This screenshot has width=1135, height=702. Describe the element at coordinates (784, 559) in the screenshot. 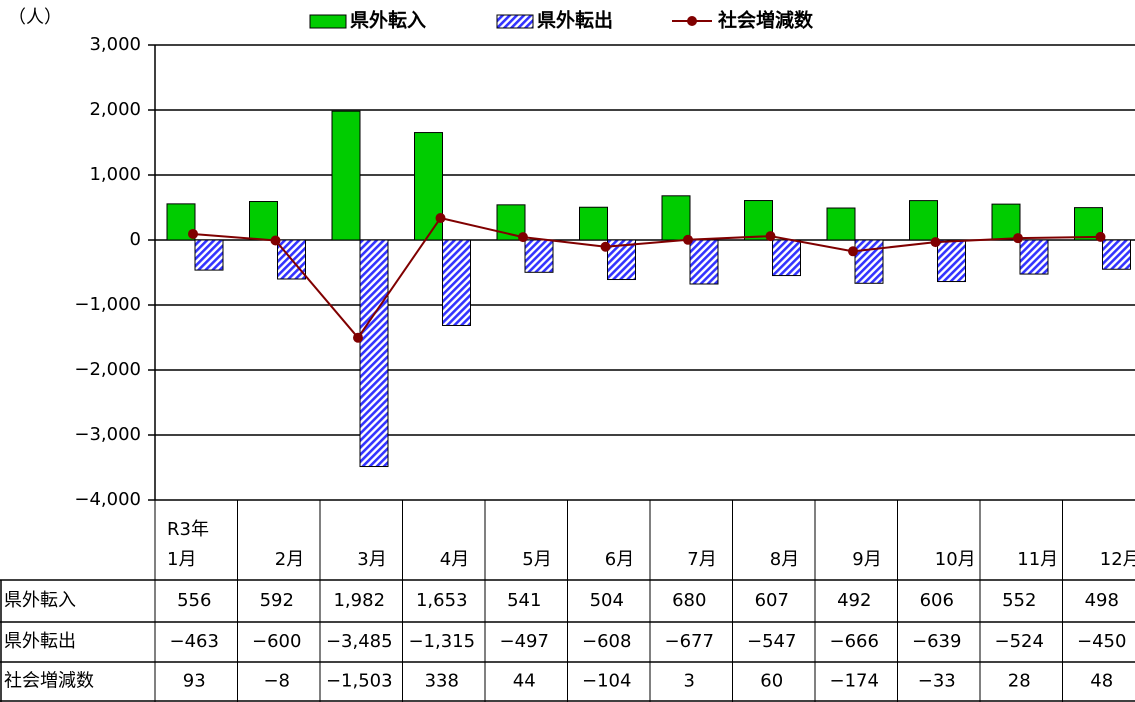

I see `category-label: 8月` at that location.